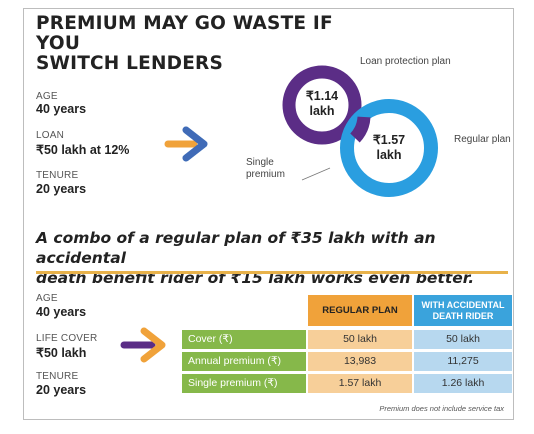 Image resolution: width=534 pixels, height=434 pixels. What do you see at coordinates (130, 63) in the screenshot?
I see `title-line-2: SWITCH LENDERS` at bounding box center [130, 63].